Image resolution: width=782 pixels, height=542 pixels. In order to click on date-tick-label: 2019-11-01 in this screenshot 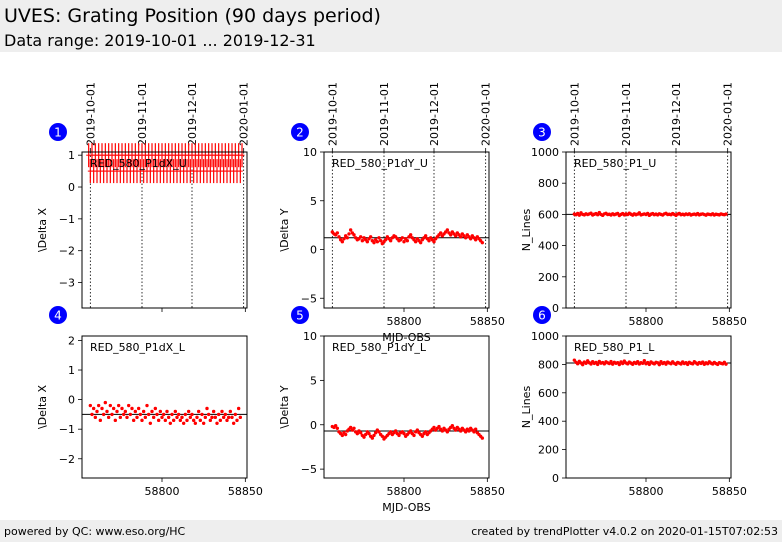, I will do `click(384, 114)`.